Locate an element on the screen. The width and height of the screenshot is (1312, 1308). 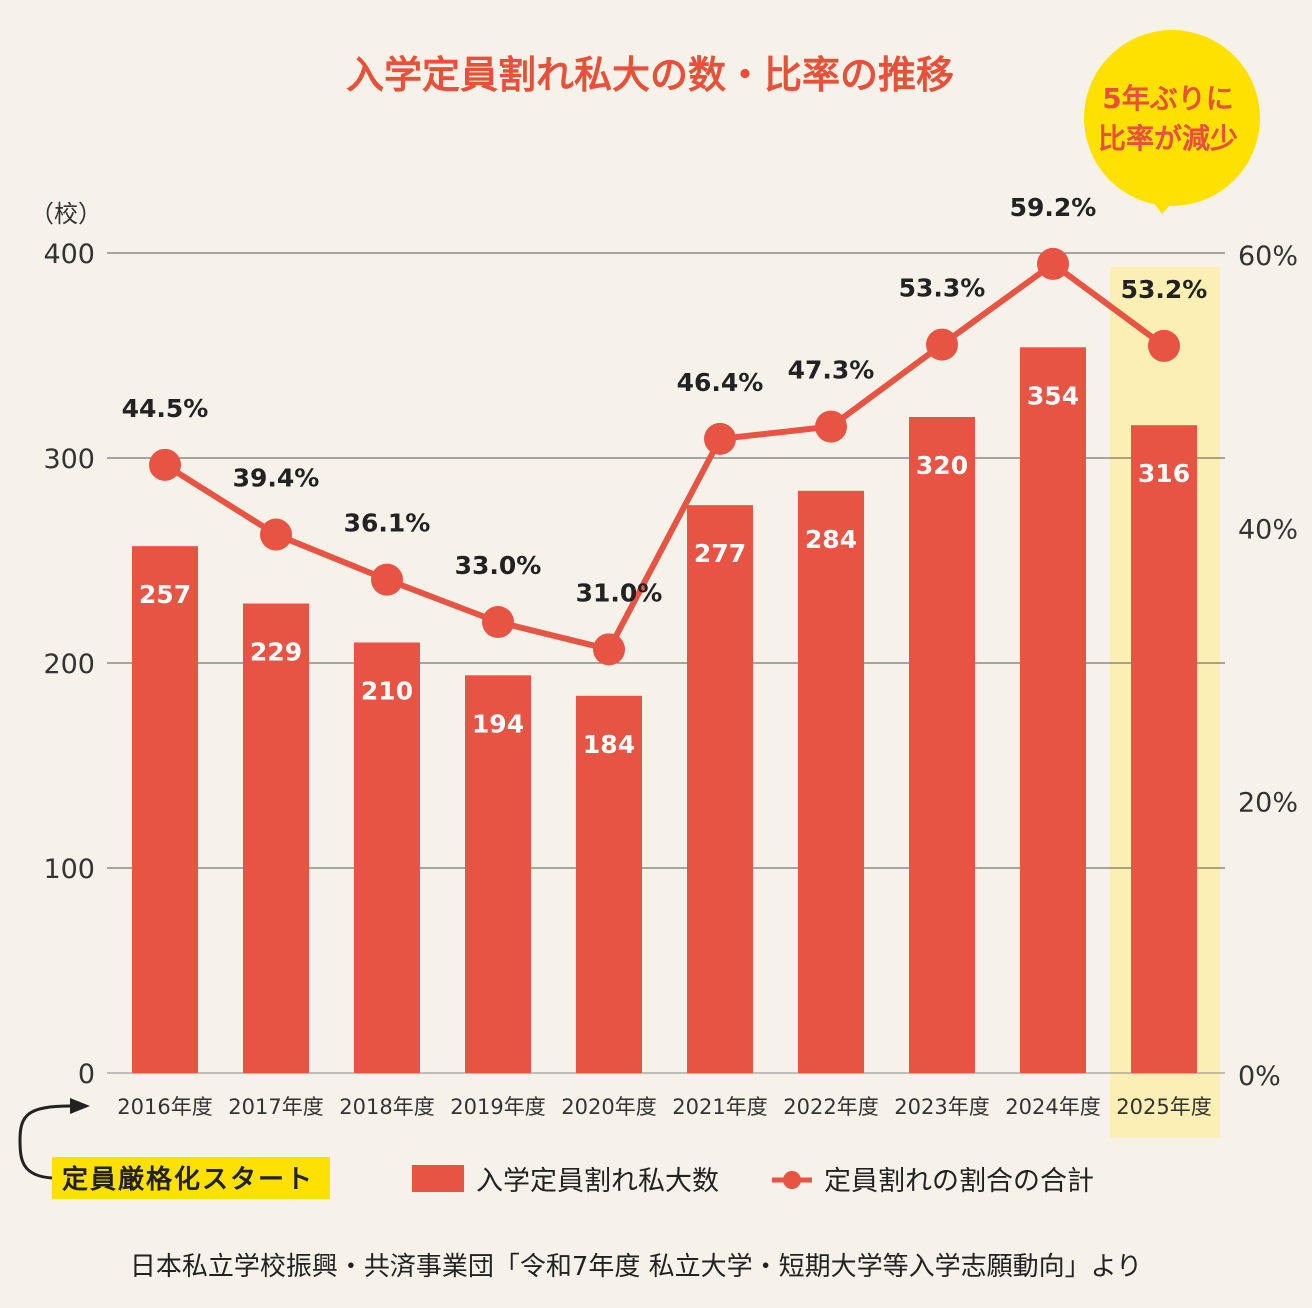
x-tick-label: 2024年度 is located at coordinates (1052, 1107).